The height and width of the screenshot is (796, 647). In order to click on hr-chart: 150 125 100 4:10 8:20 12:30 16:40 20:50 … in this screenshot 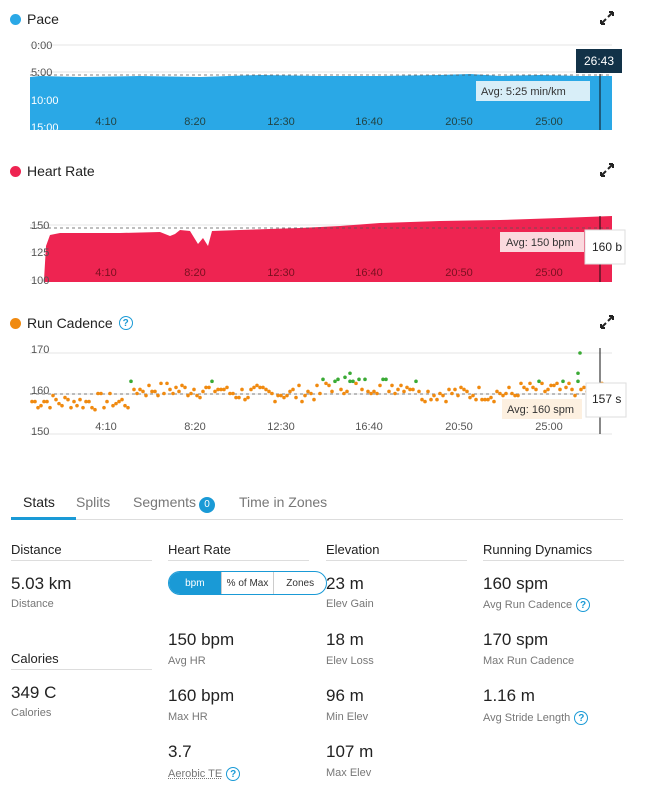, I will do `click(323, 236)`.